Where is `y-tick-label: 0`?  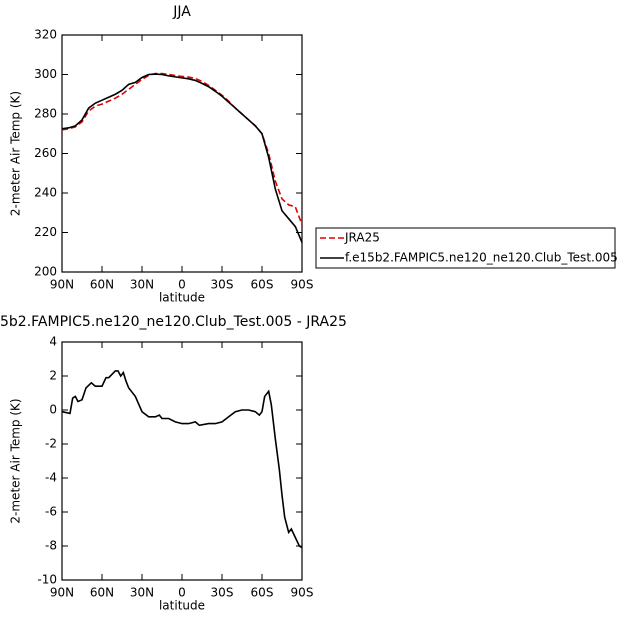 y-tick-label: 0 is located at coordinates (53, 410).